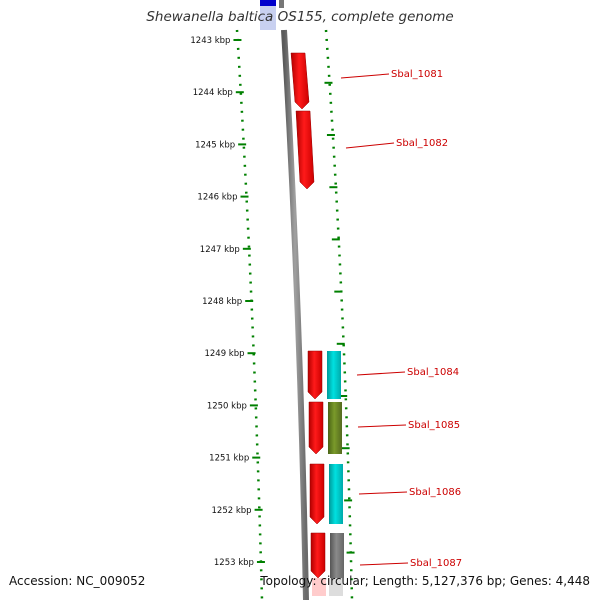 This screenshot has height=604, width=600. I want to click on gene-features, so click(308, 315).